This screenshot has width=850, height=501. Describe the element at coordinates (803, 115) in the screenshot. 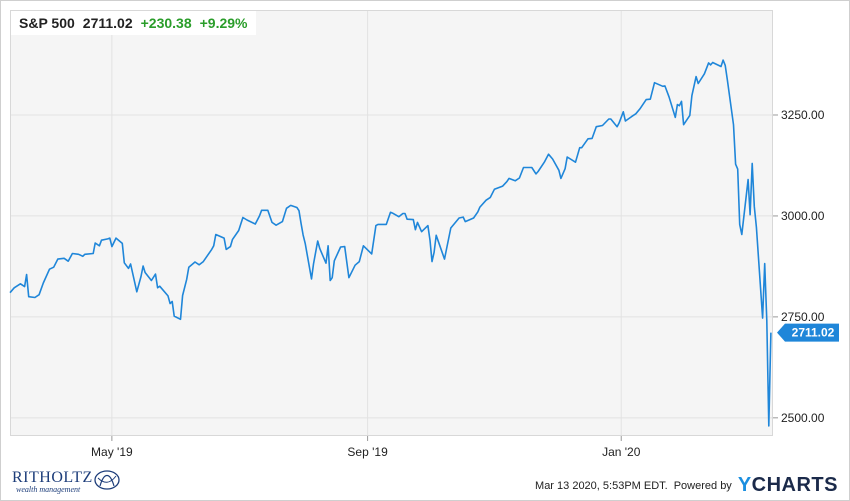

I see `y-tick-label: 3250.00` at that location.